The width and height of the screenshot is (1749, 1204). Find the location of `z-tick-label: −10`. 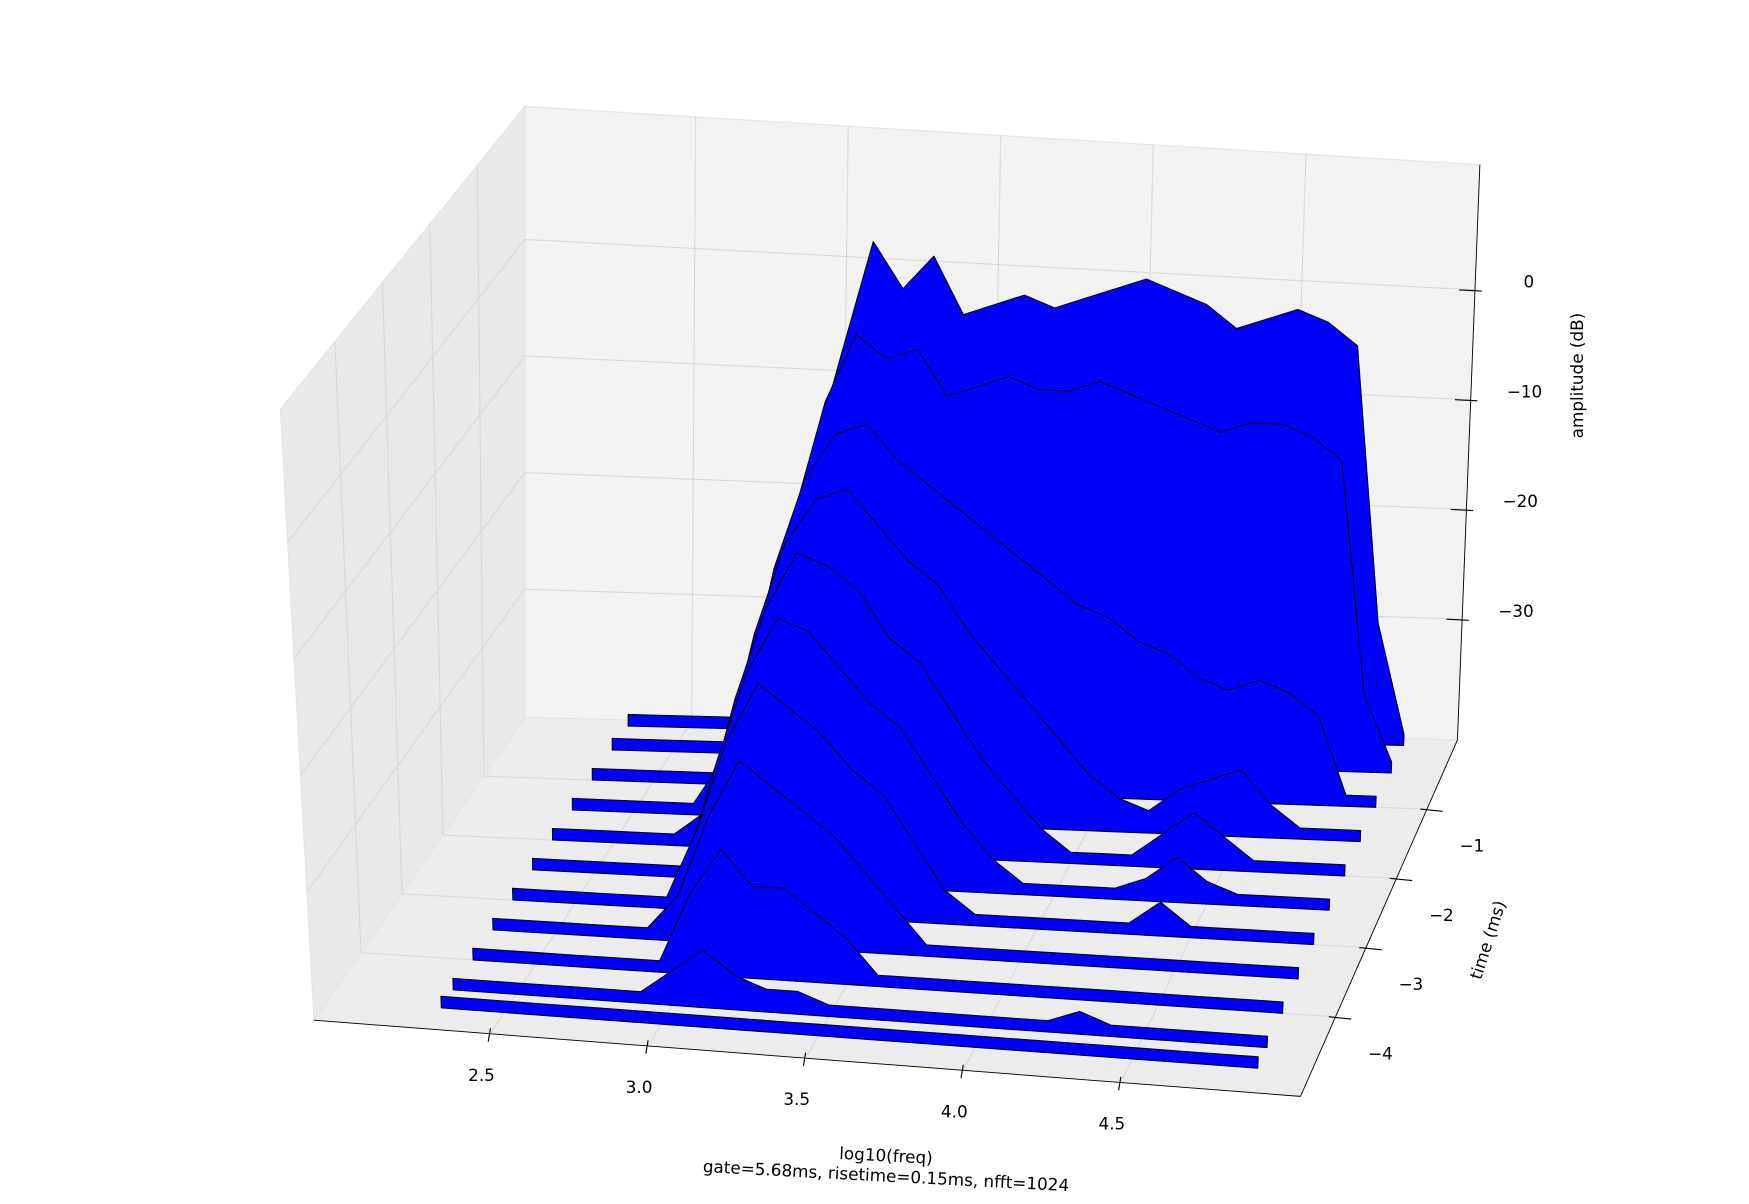

z-tick-label: −10 is located at coordinates (1524, 391).